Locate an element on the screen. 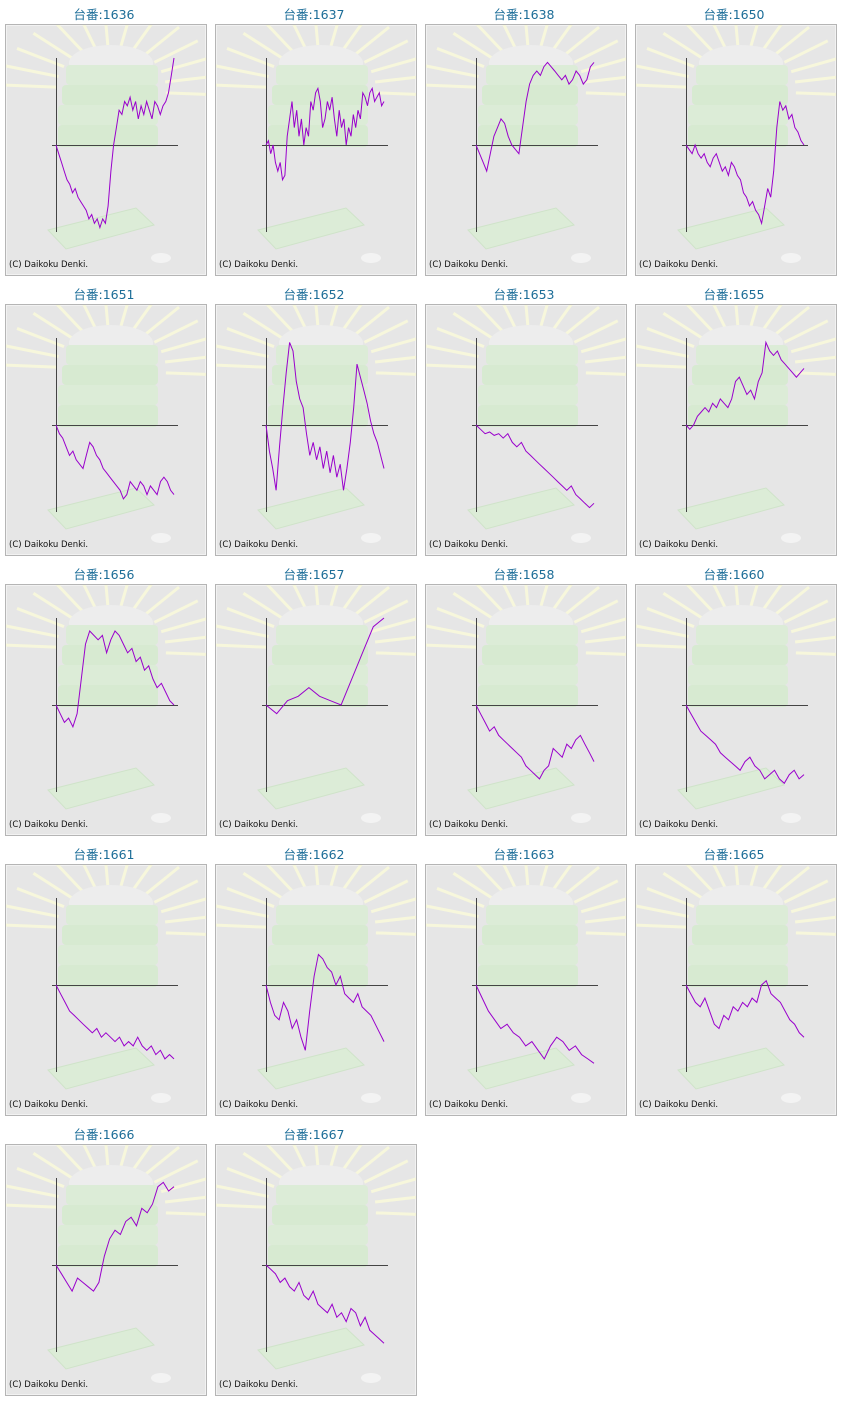 The image size is (845, 1404). chart-cell: 台番:1637 (C) Daikoku Denki. is located at coordinates (314, 141).